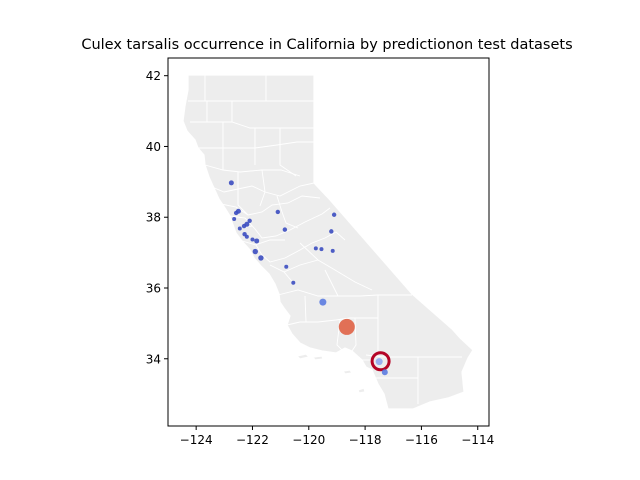  Describe the element at coordinates (153, 76) in the screenshot. I see `y-tick-label: 42` at that location.